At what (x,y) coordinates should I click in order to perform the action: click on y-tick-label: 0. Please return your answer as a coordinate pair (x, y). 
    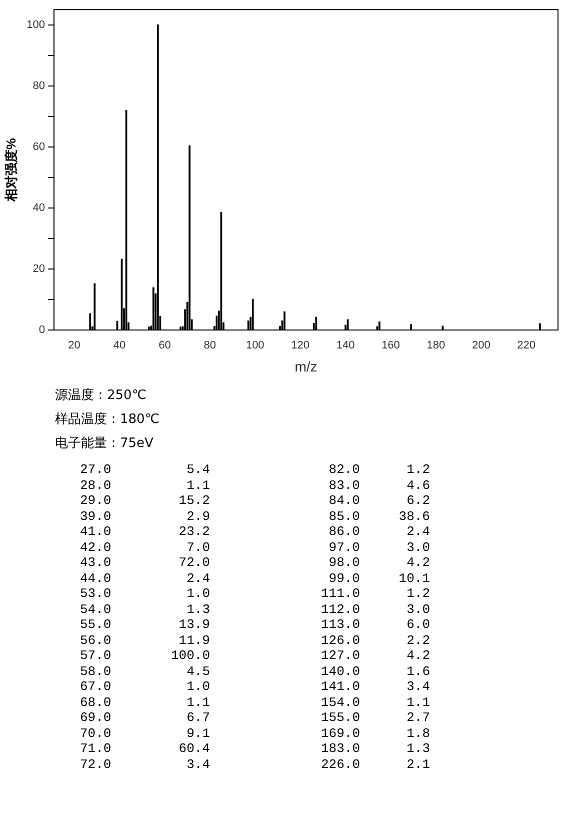
    Looking at the image, I should click on (41, 330).